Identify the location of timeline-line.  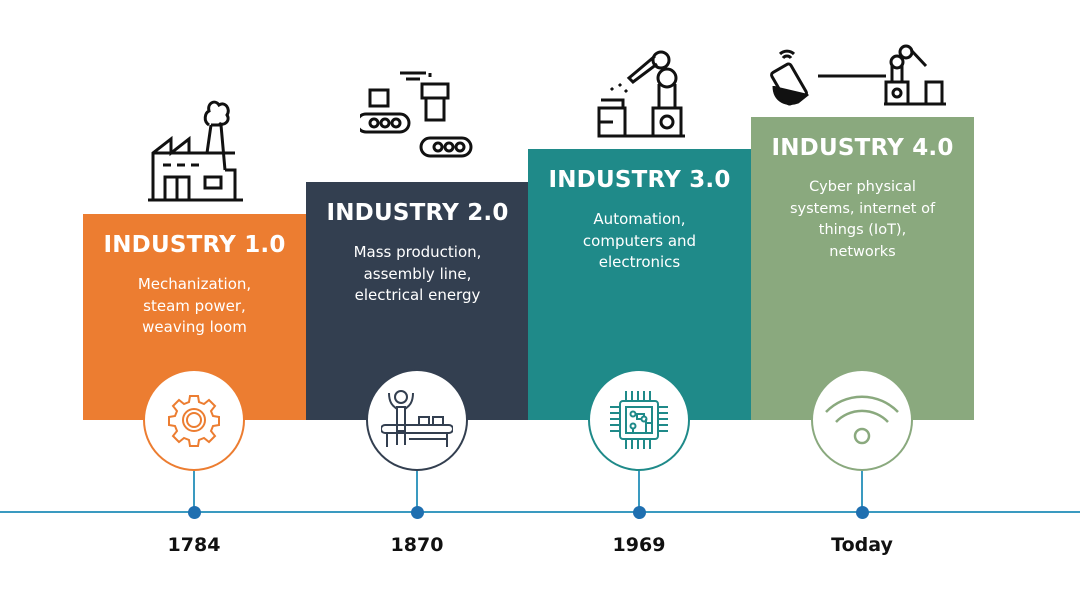
(540, 512).